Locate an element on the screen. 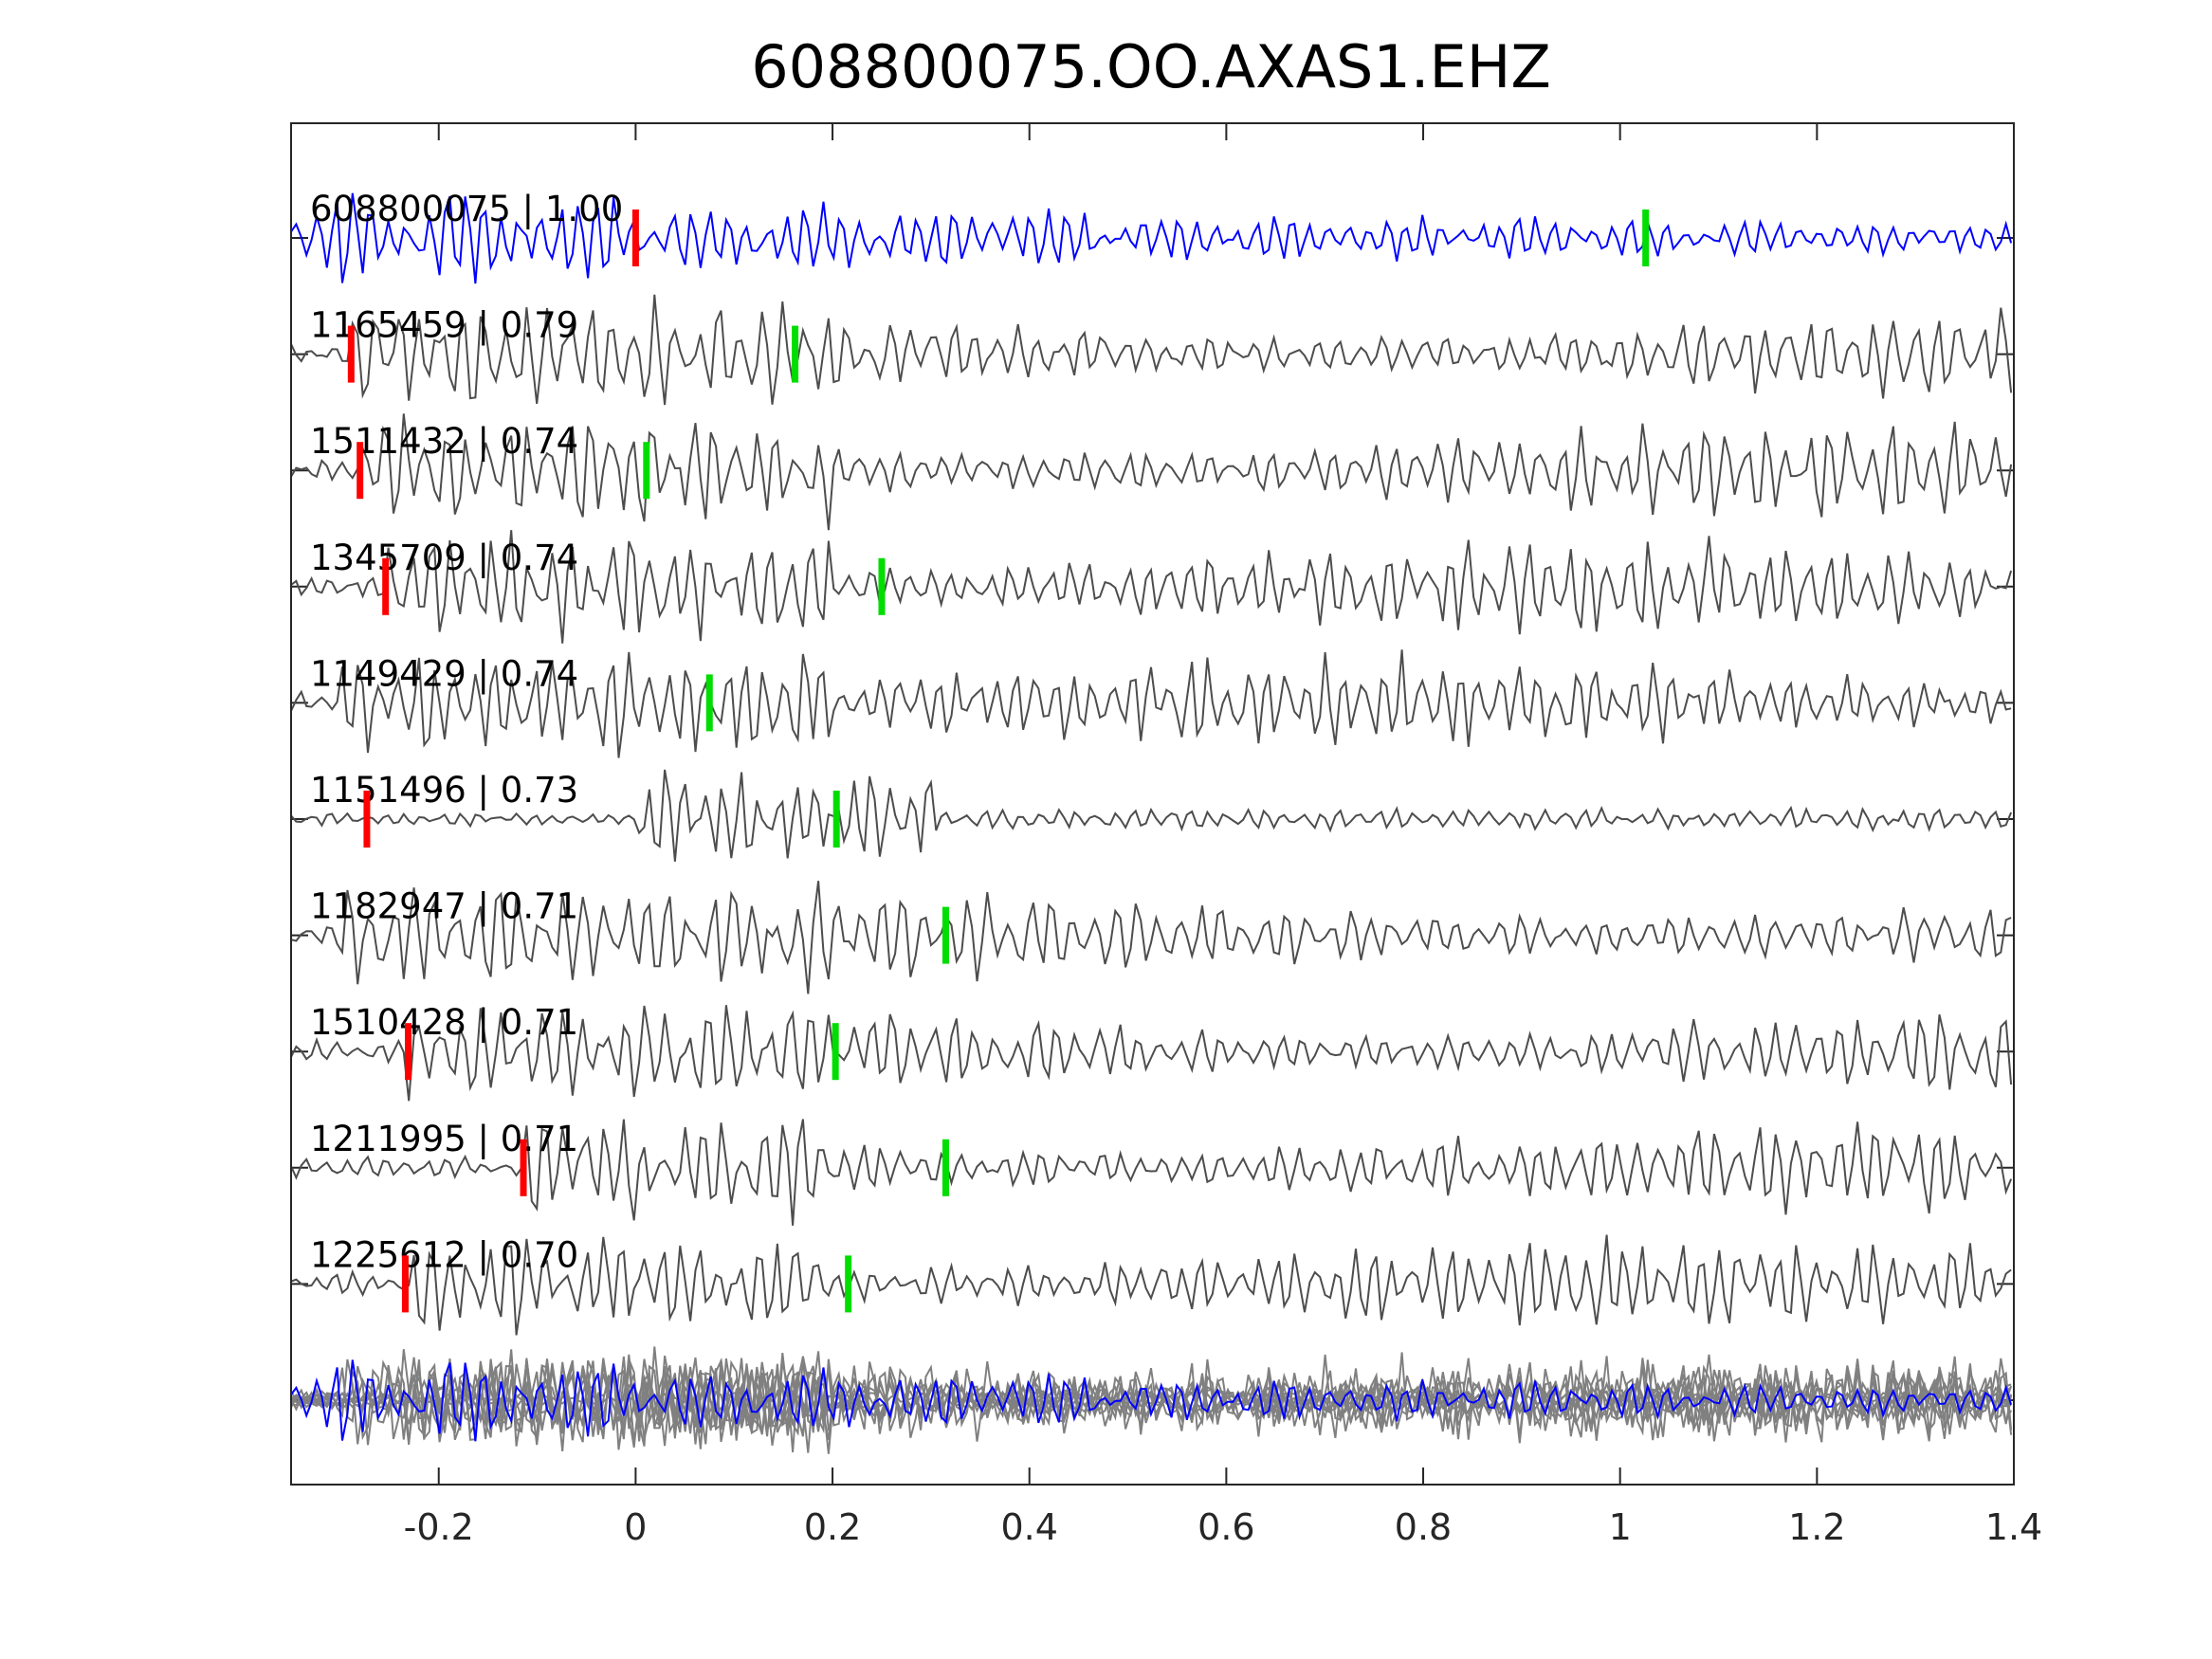  trace-label: 1165459 | 0.79 is located at coordinates (444, 325).